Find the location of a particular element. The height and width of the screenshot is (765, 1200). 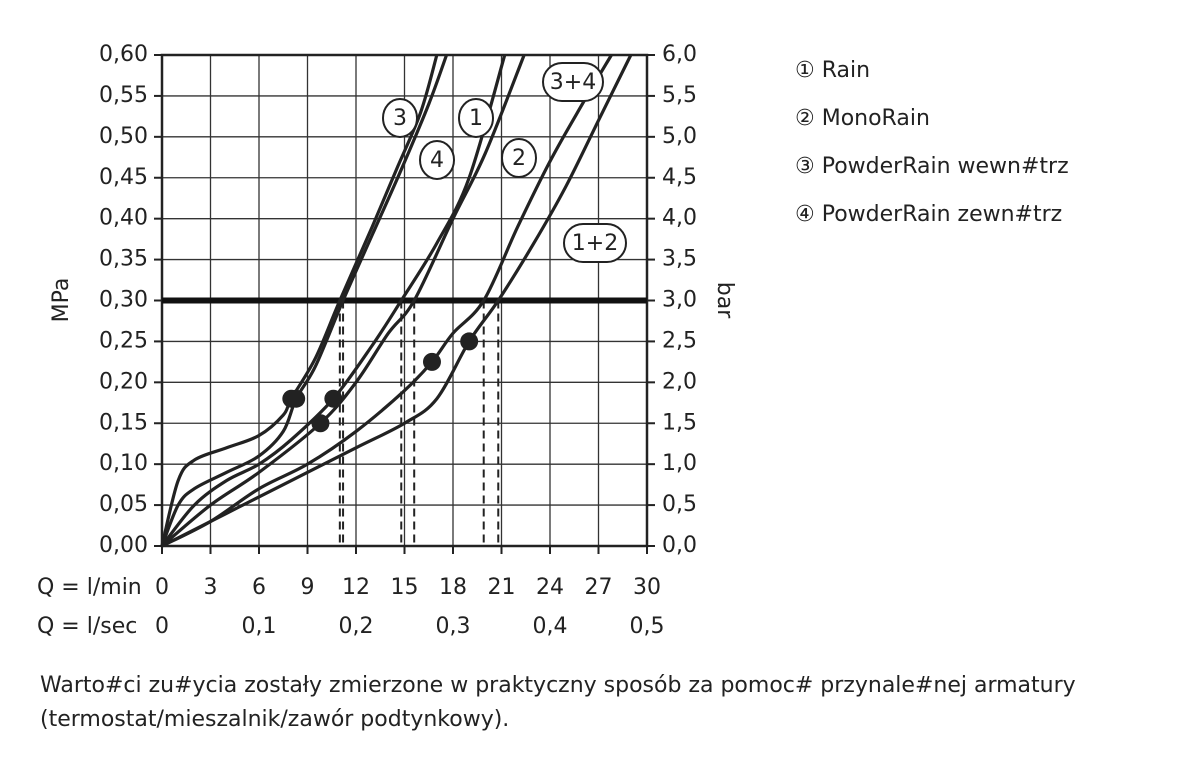

x2-axis-label: Q = l/sec is located at coordinates (87, 626).